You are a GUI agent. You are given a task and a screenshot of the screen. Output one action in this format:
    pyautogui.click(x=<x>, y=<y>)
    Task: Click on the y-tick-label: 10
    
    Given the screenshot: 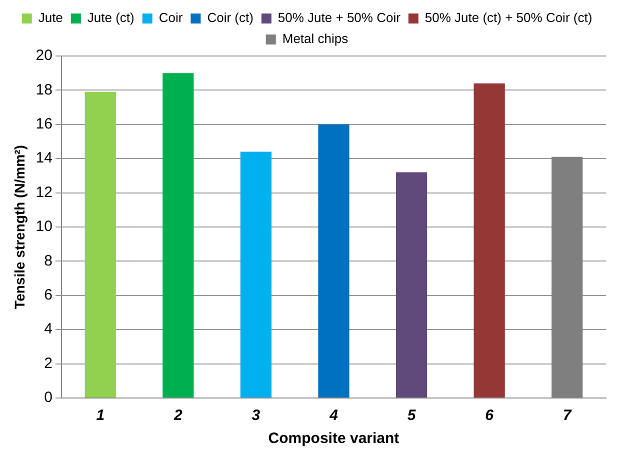 What is the action you would take?
    pyautogui.click(x=44, y=227)
    